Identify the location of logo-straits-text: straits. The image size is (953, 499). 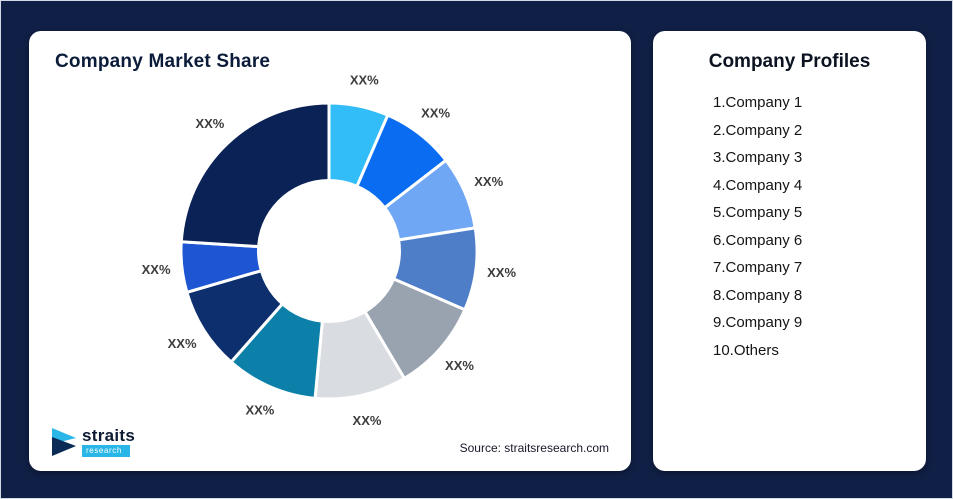
(109, 435).